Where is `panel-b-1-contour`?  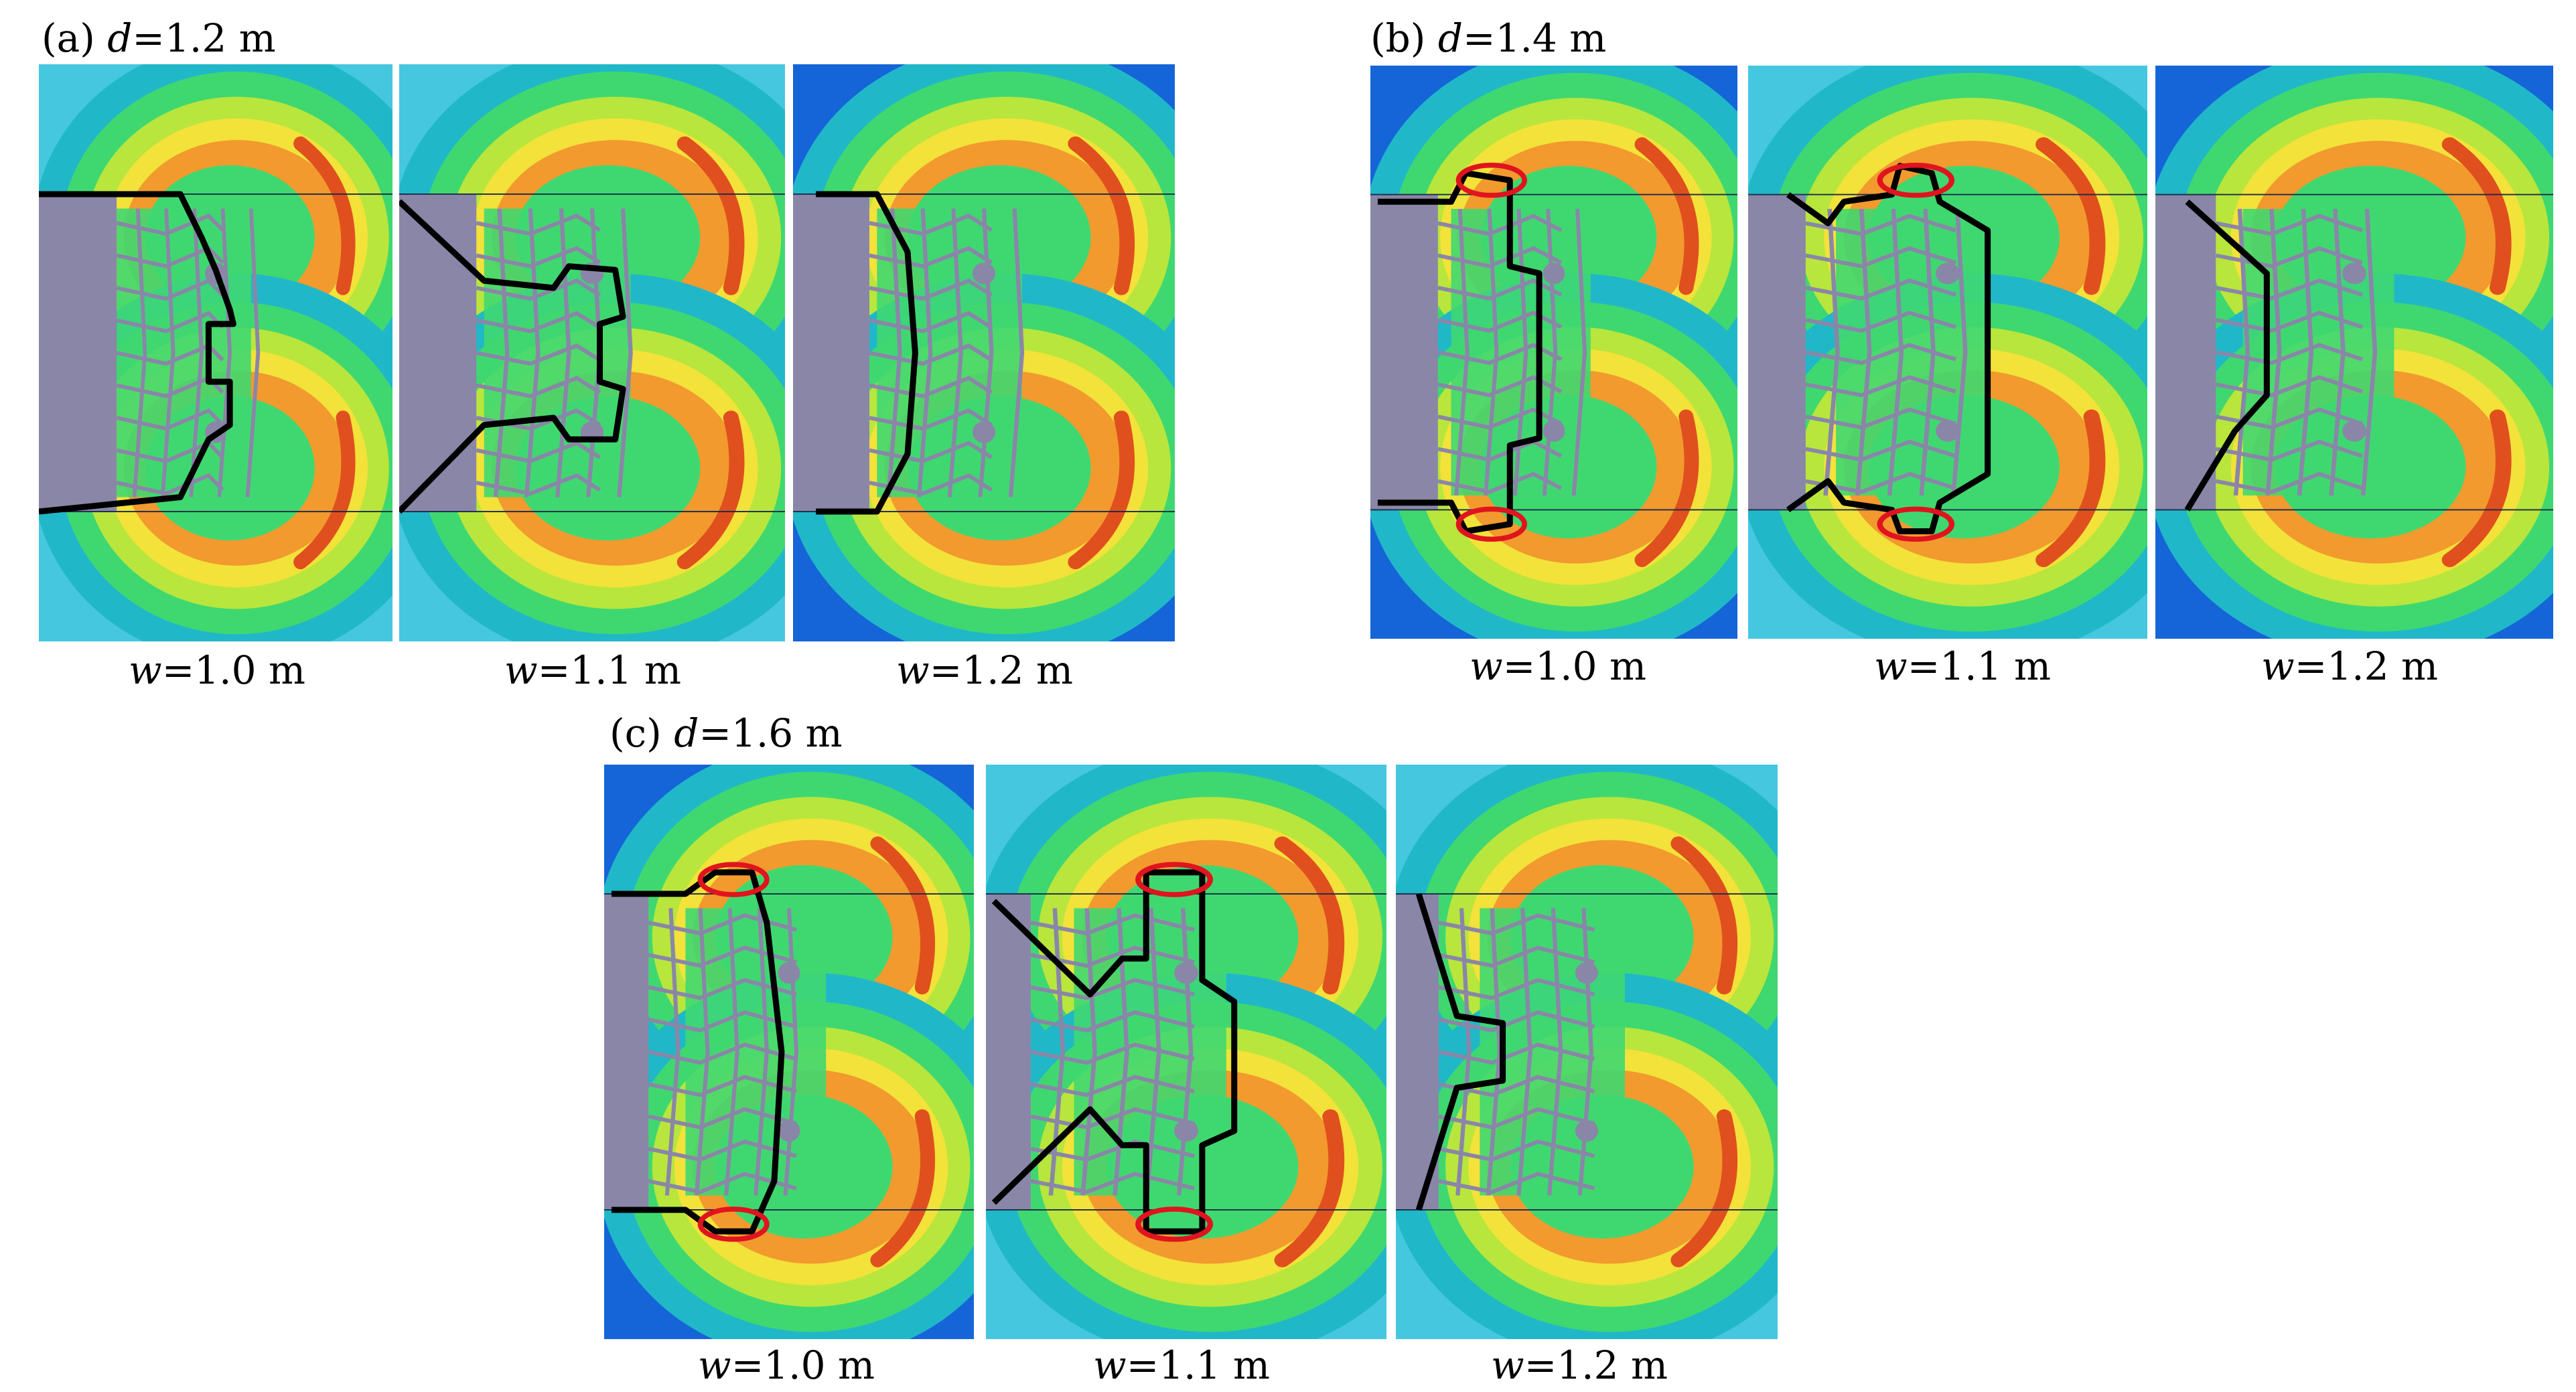
panel-b-1-contour is located at coordinates (1553, 353).